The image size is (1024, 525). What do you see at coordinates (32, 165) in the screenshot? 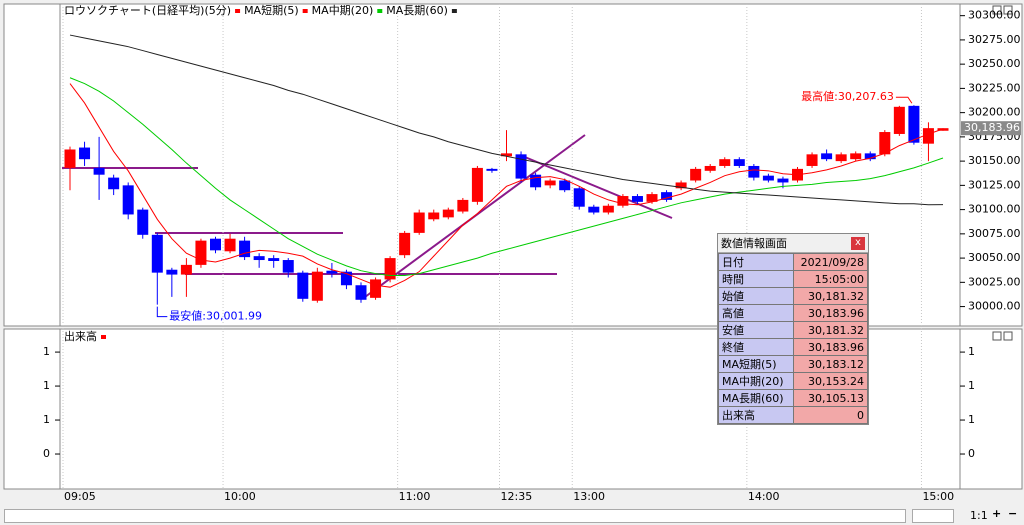
I see `left-axis` at bounding box center [32, 165].